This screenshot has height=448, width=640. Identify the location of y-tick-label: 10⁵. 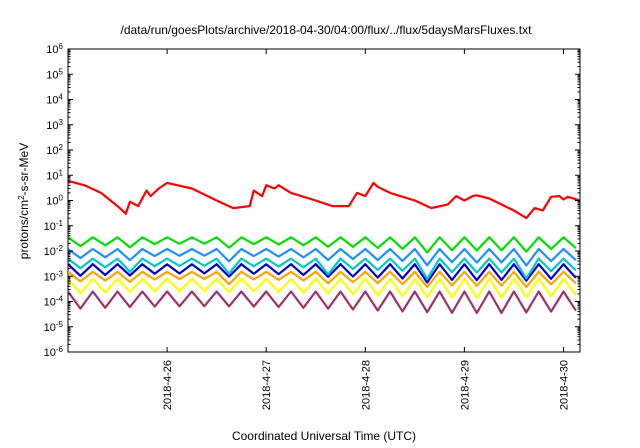
(54, 74).